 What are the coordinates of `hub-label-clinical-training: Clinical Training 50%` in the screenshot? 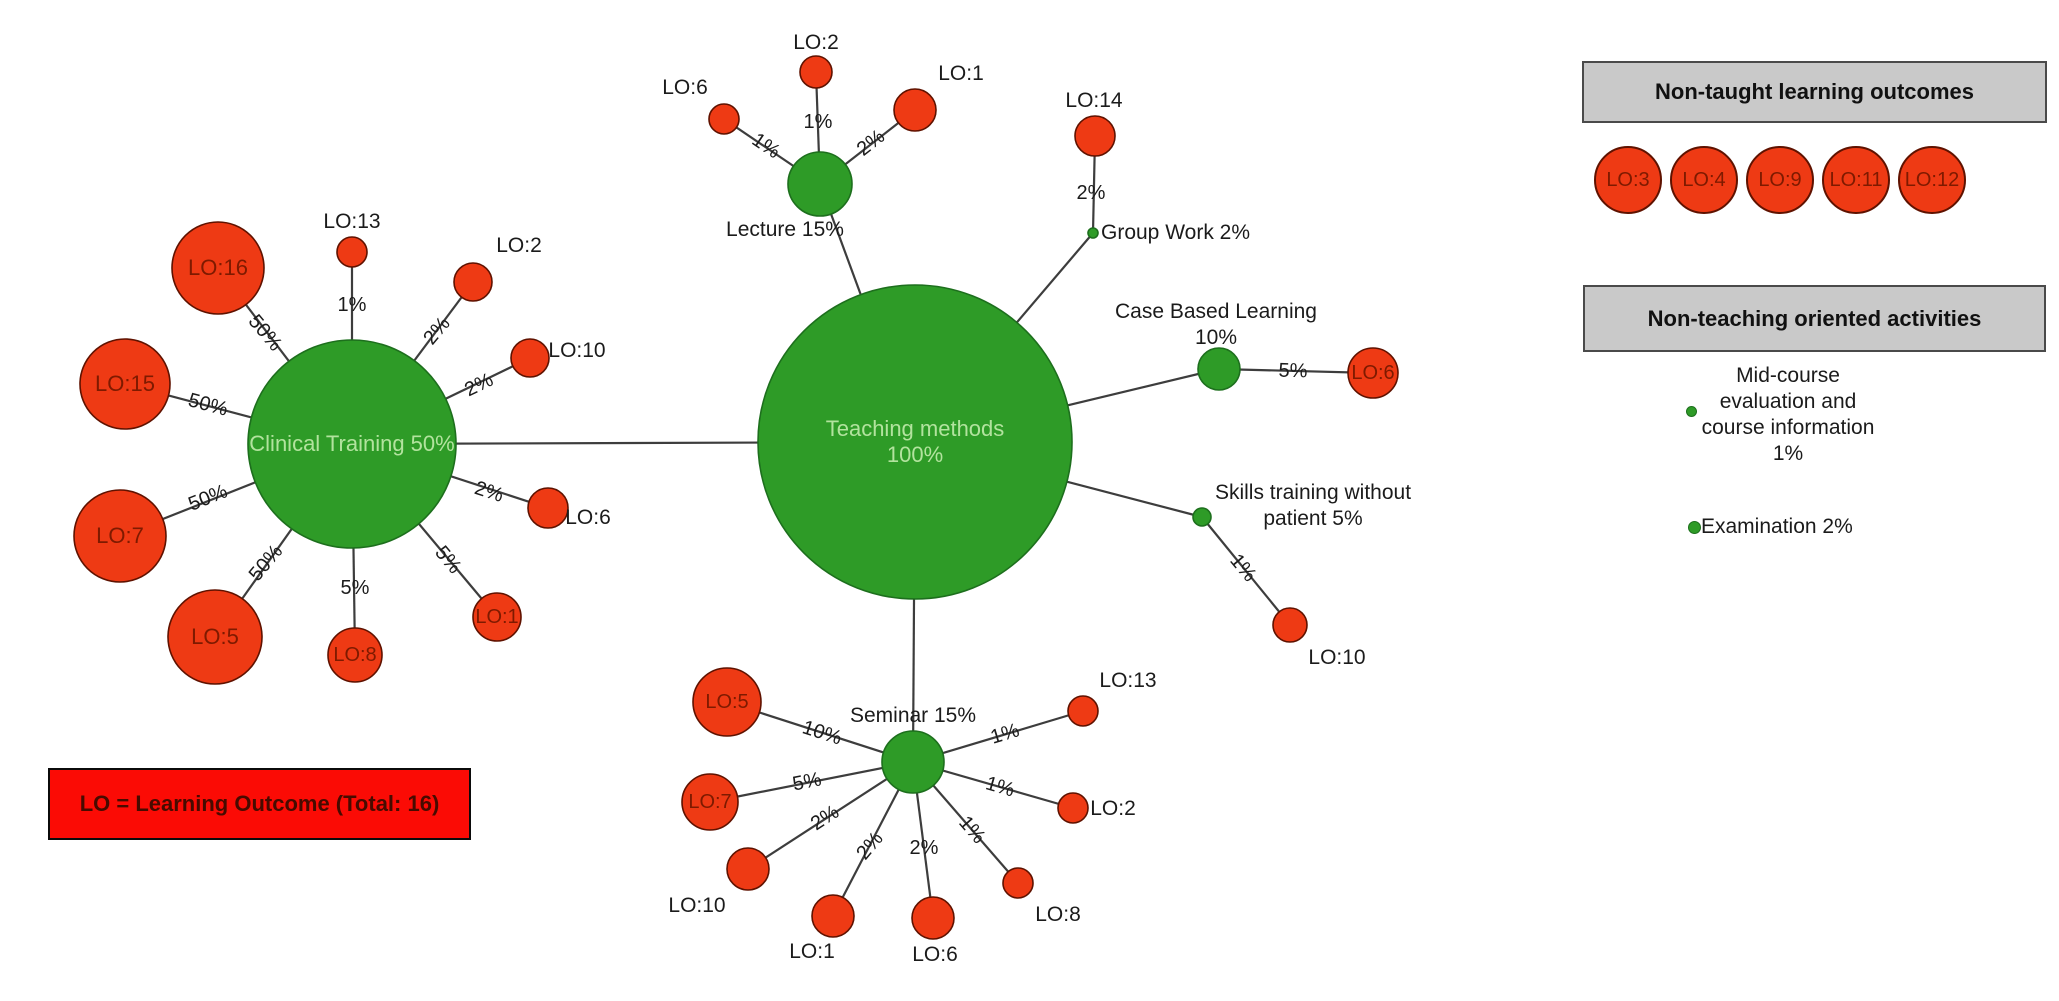 It's located at (352, 443).